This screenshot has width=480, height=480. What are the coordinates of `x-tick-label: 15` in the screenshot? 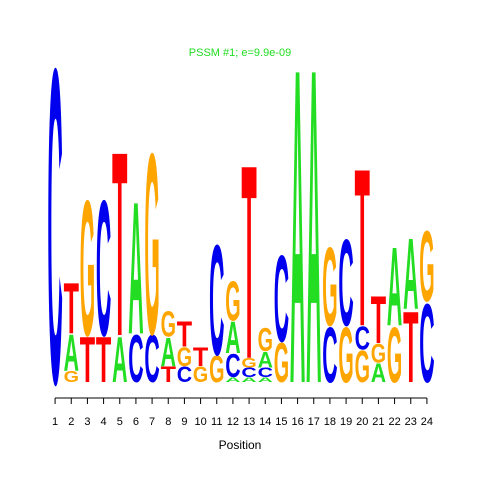 It's located at (281, 422).